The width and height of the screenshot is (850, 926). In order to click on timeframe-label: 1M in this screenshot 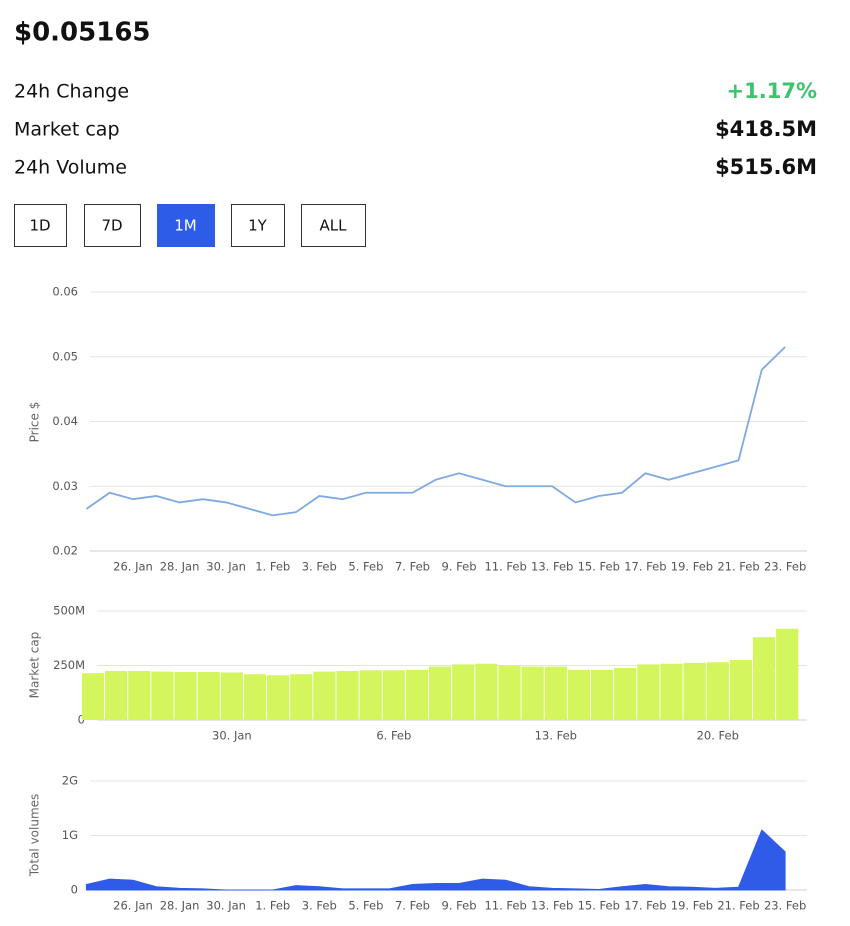, I will do `click(185, 226)`.